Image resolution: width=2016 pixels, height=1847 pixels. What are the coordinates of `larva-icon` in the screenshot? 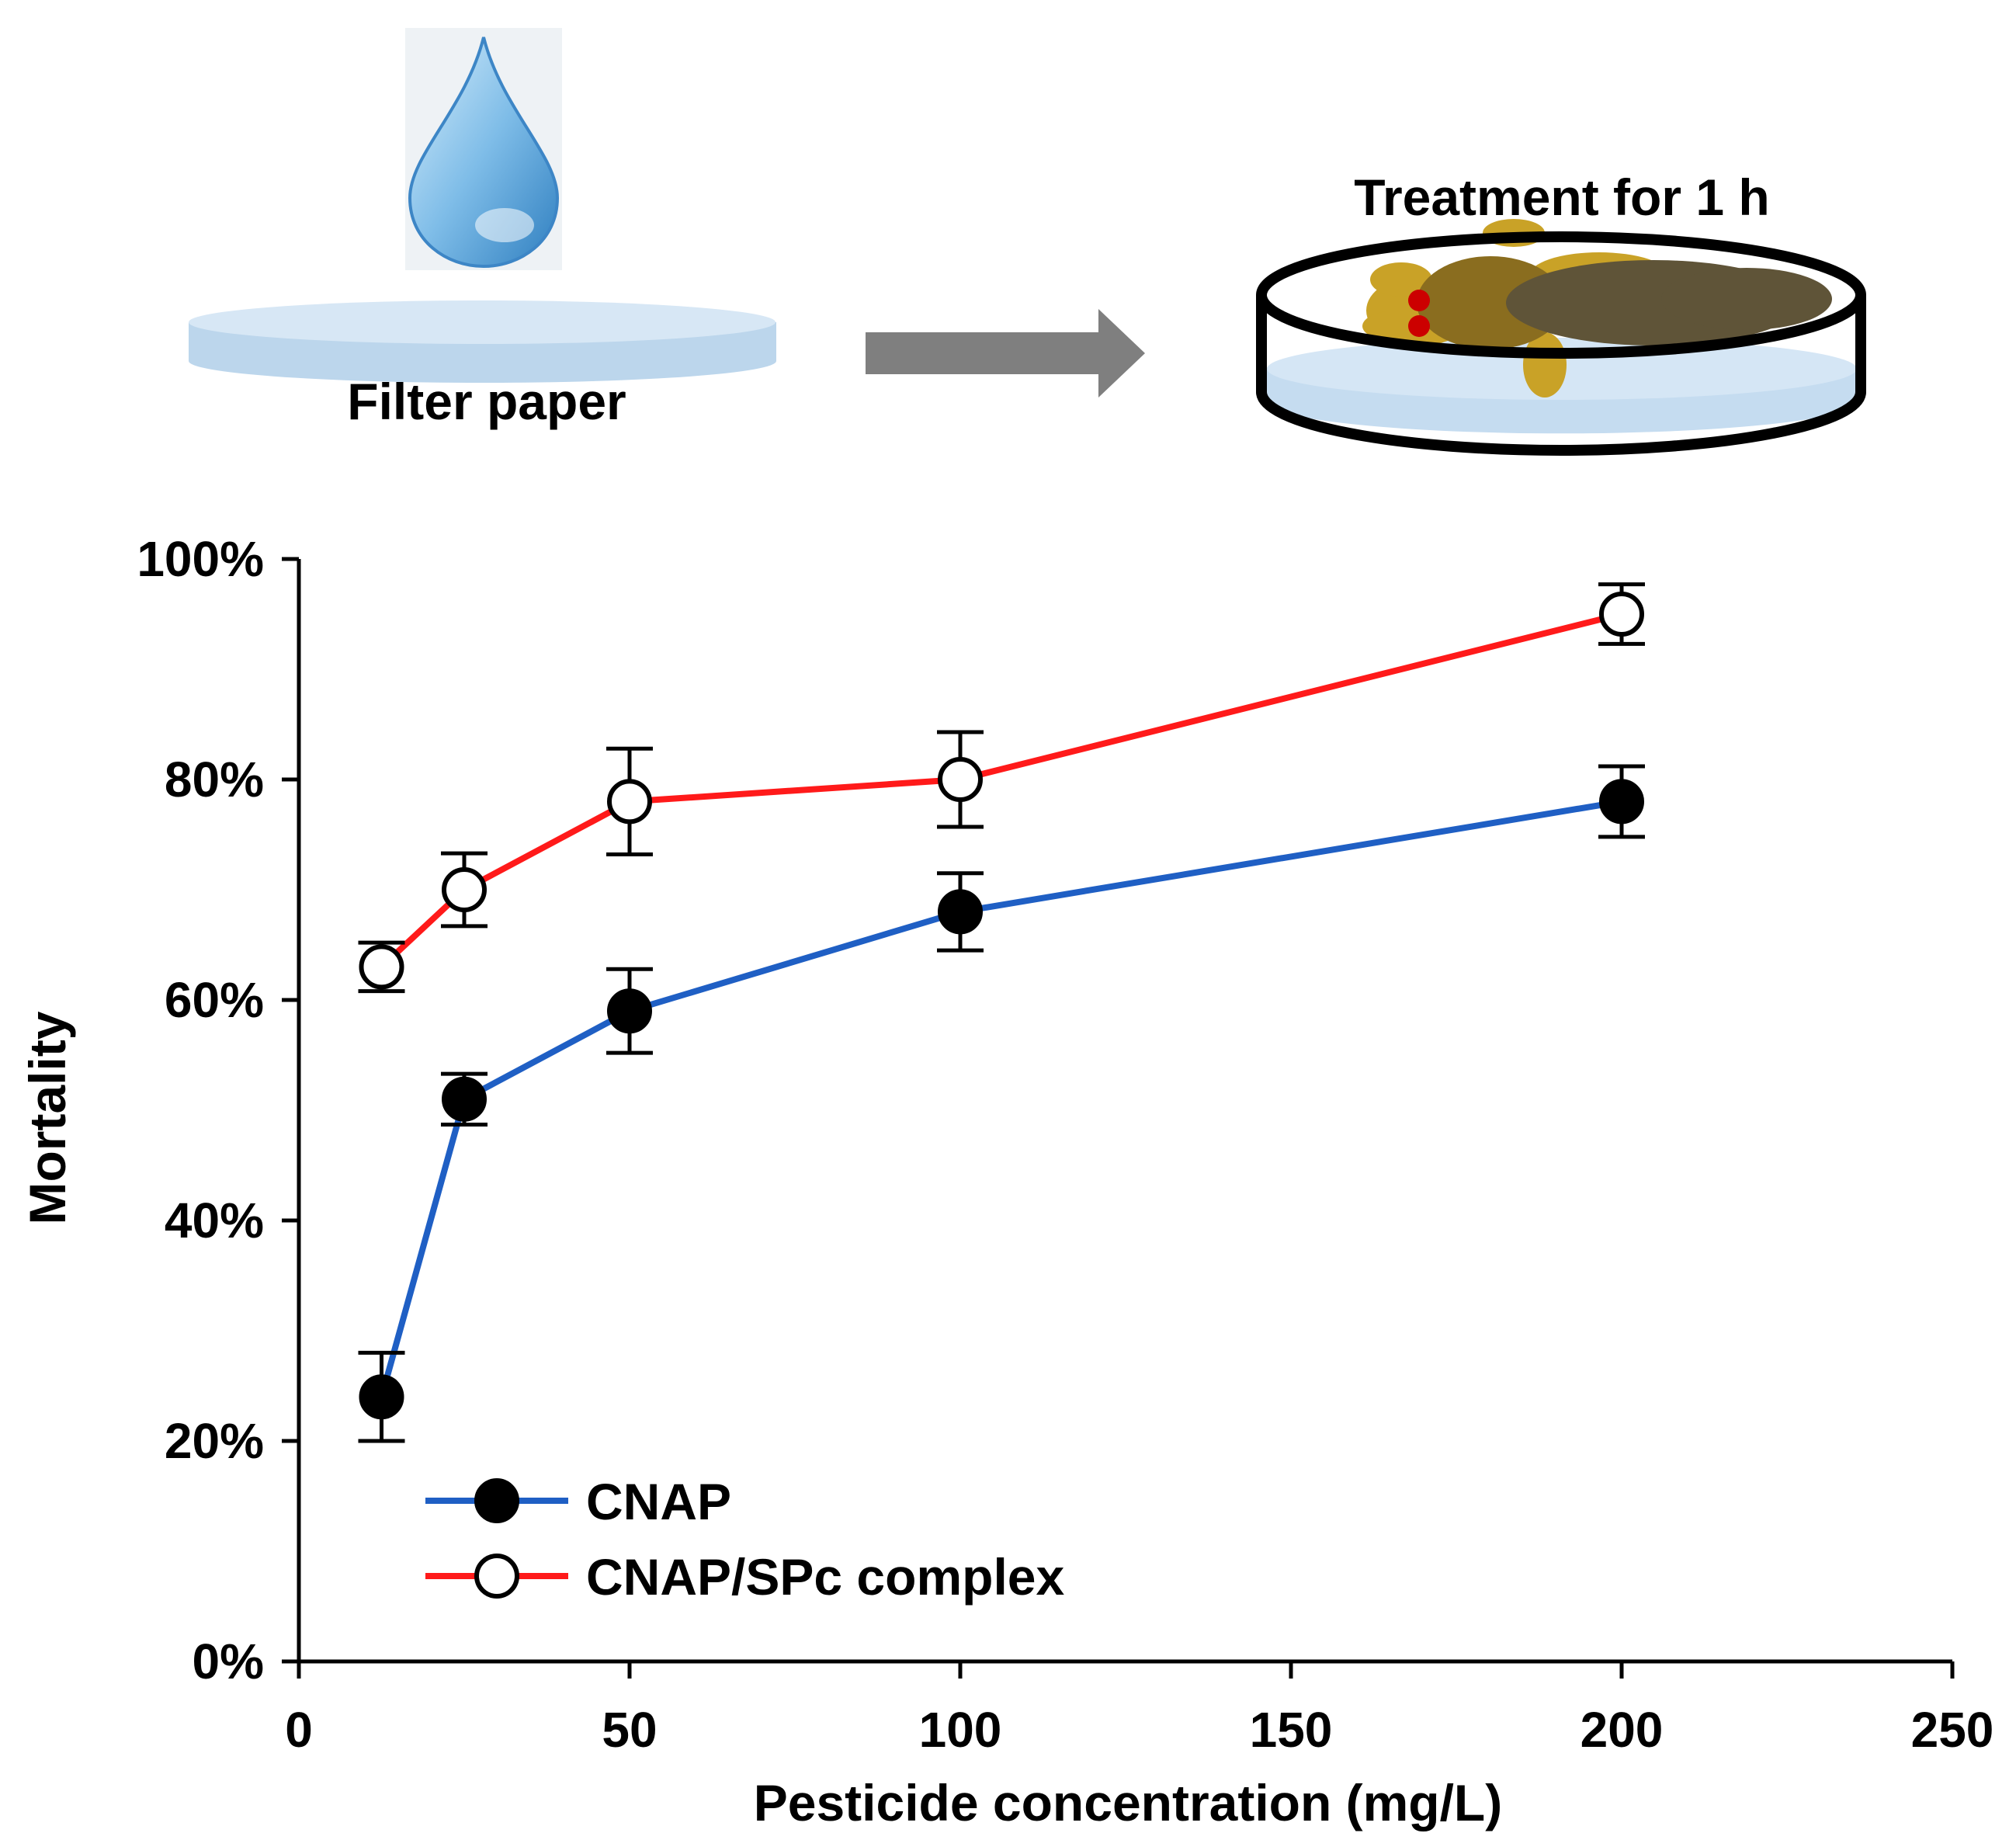 It's located at (1597, 308).